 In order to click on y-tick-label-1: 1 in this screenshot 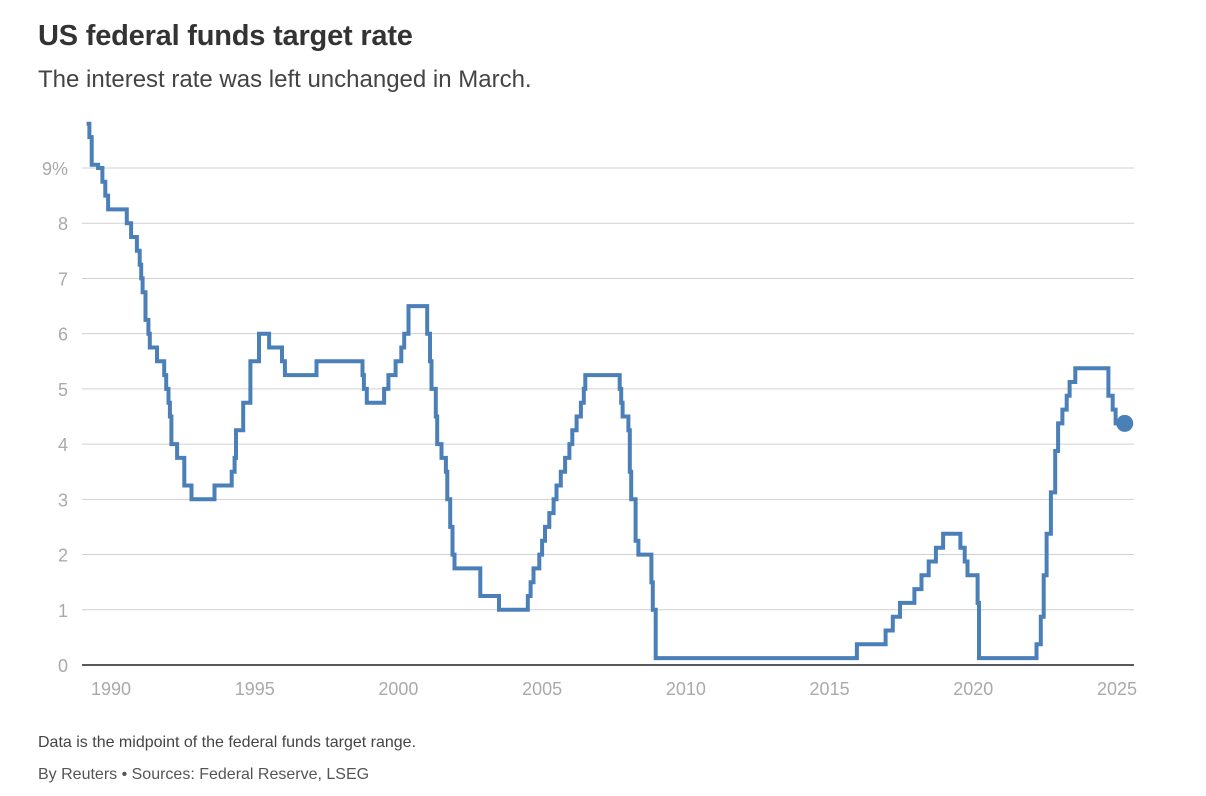, I will do `click(63, 611)`.